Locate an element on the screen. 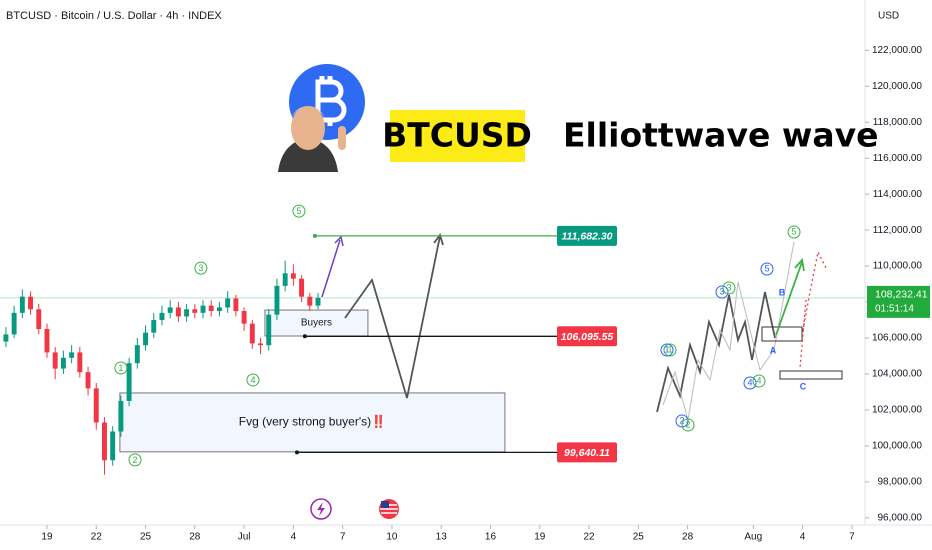  x-tick-label: Jul is located at coordinates (244, 537).